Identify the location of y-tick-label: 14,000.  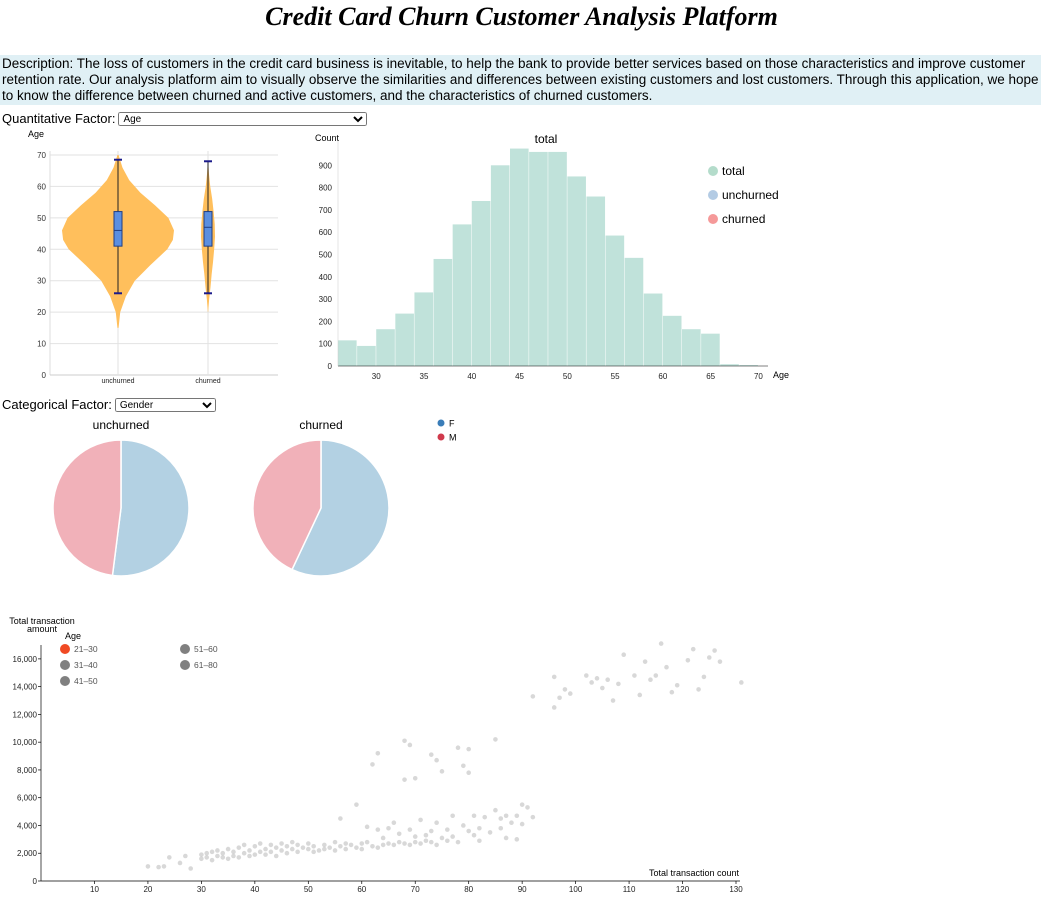
(25, 687).